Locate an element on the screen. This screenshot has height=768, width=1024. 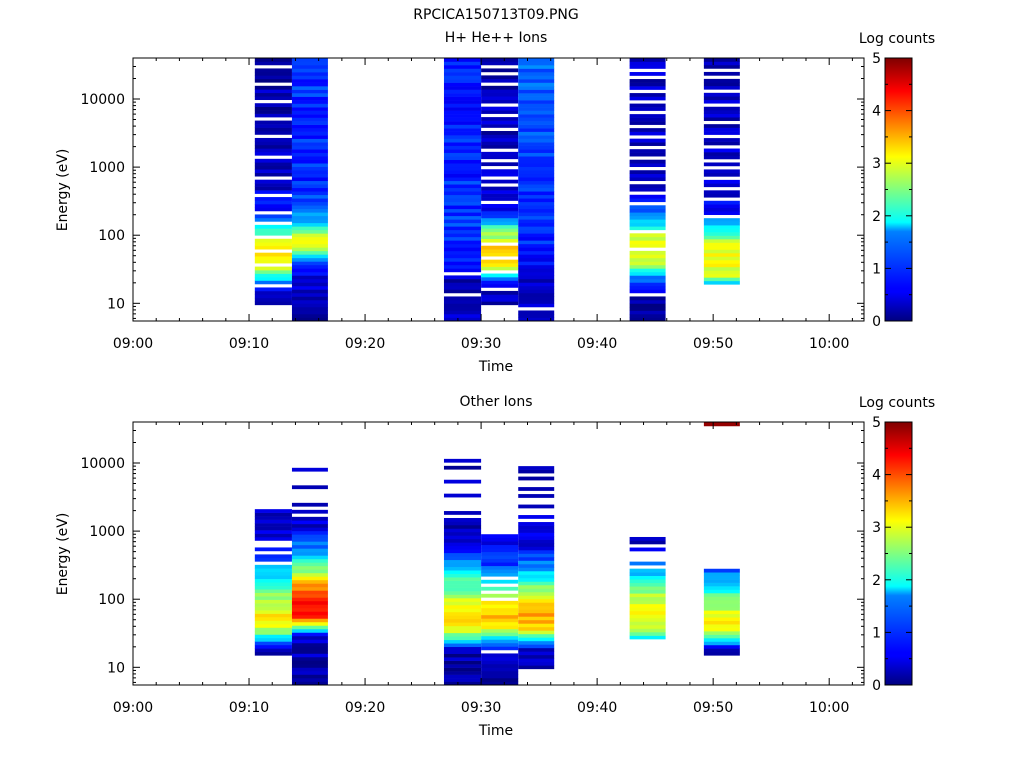
y-tick-label: 10 is located at coordinates (116, 304).